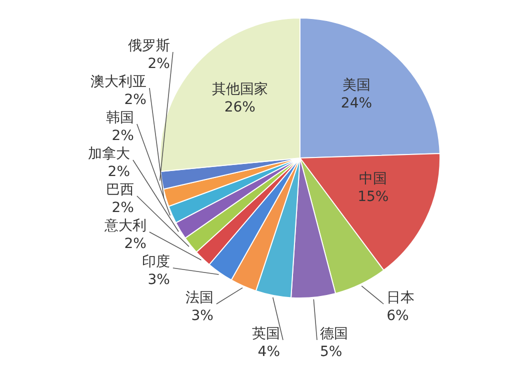 The width and height of the screenshot is (528, 375). What do you see at coordinates (240, 107) in the screenshot?
I see `data-label: 26%` at bounding box center [240, 107].